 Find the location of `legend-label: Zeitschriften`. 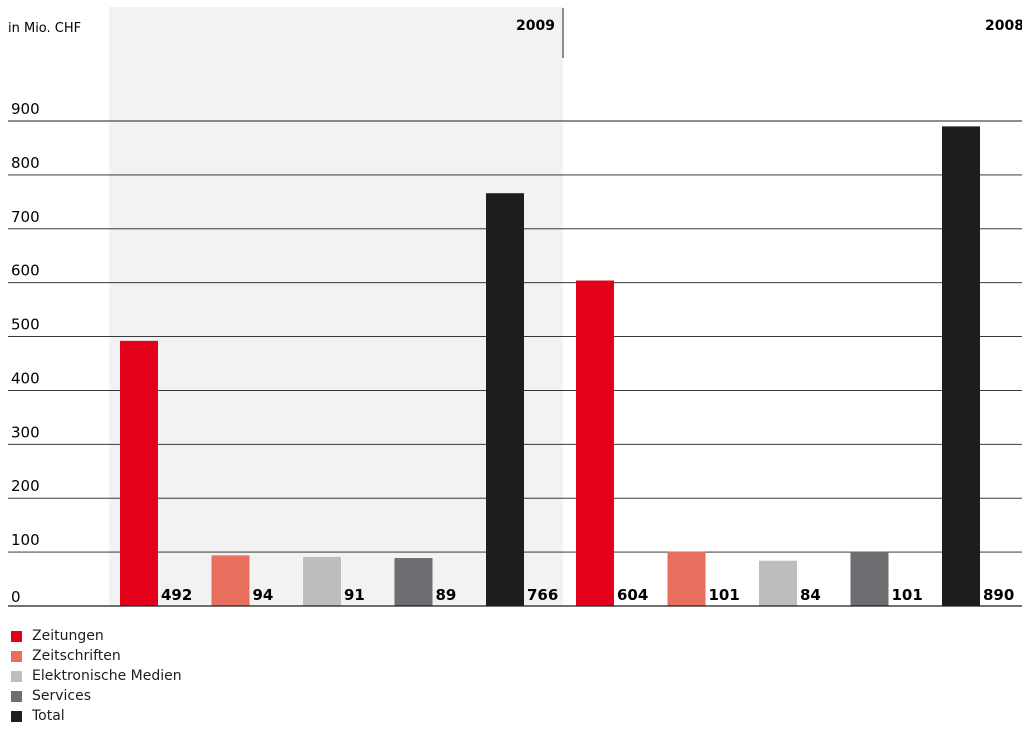

legend-label: Zeitschriften is located at coordinates (76, 656).